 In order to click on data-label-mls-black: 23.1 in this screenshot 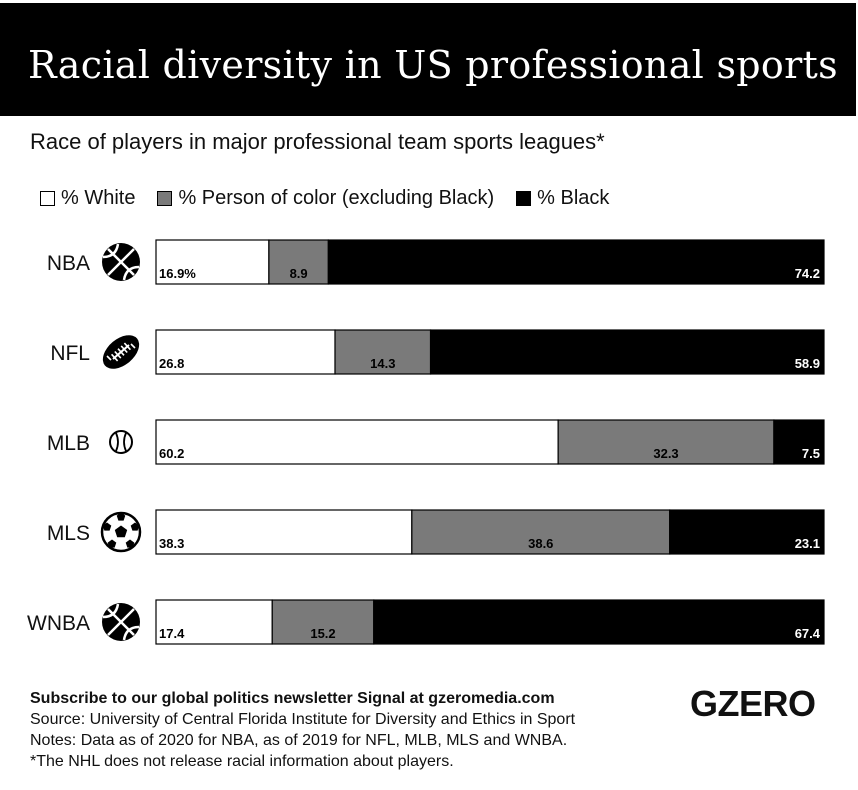, I will do `click(807, 543)`.